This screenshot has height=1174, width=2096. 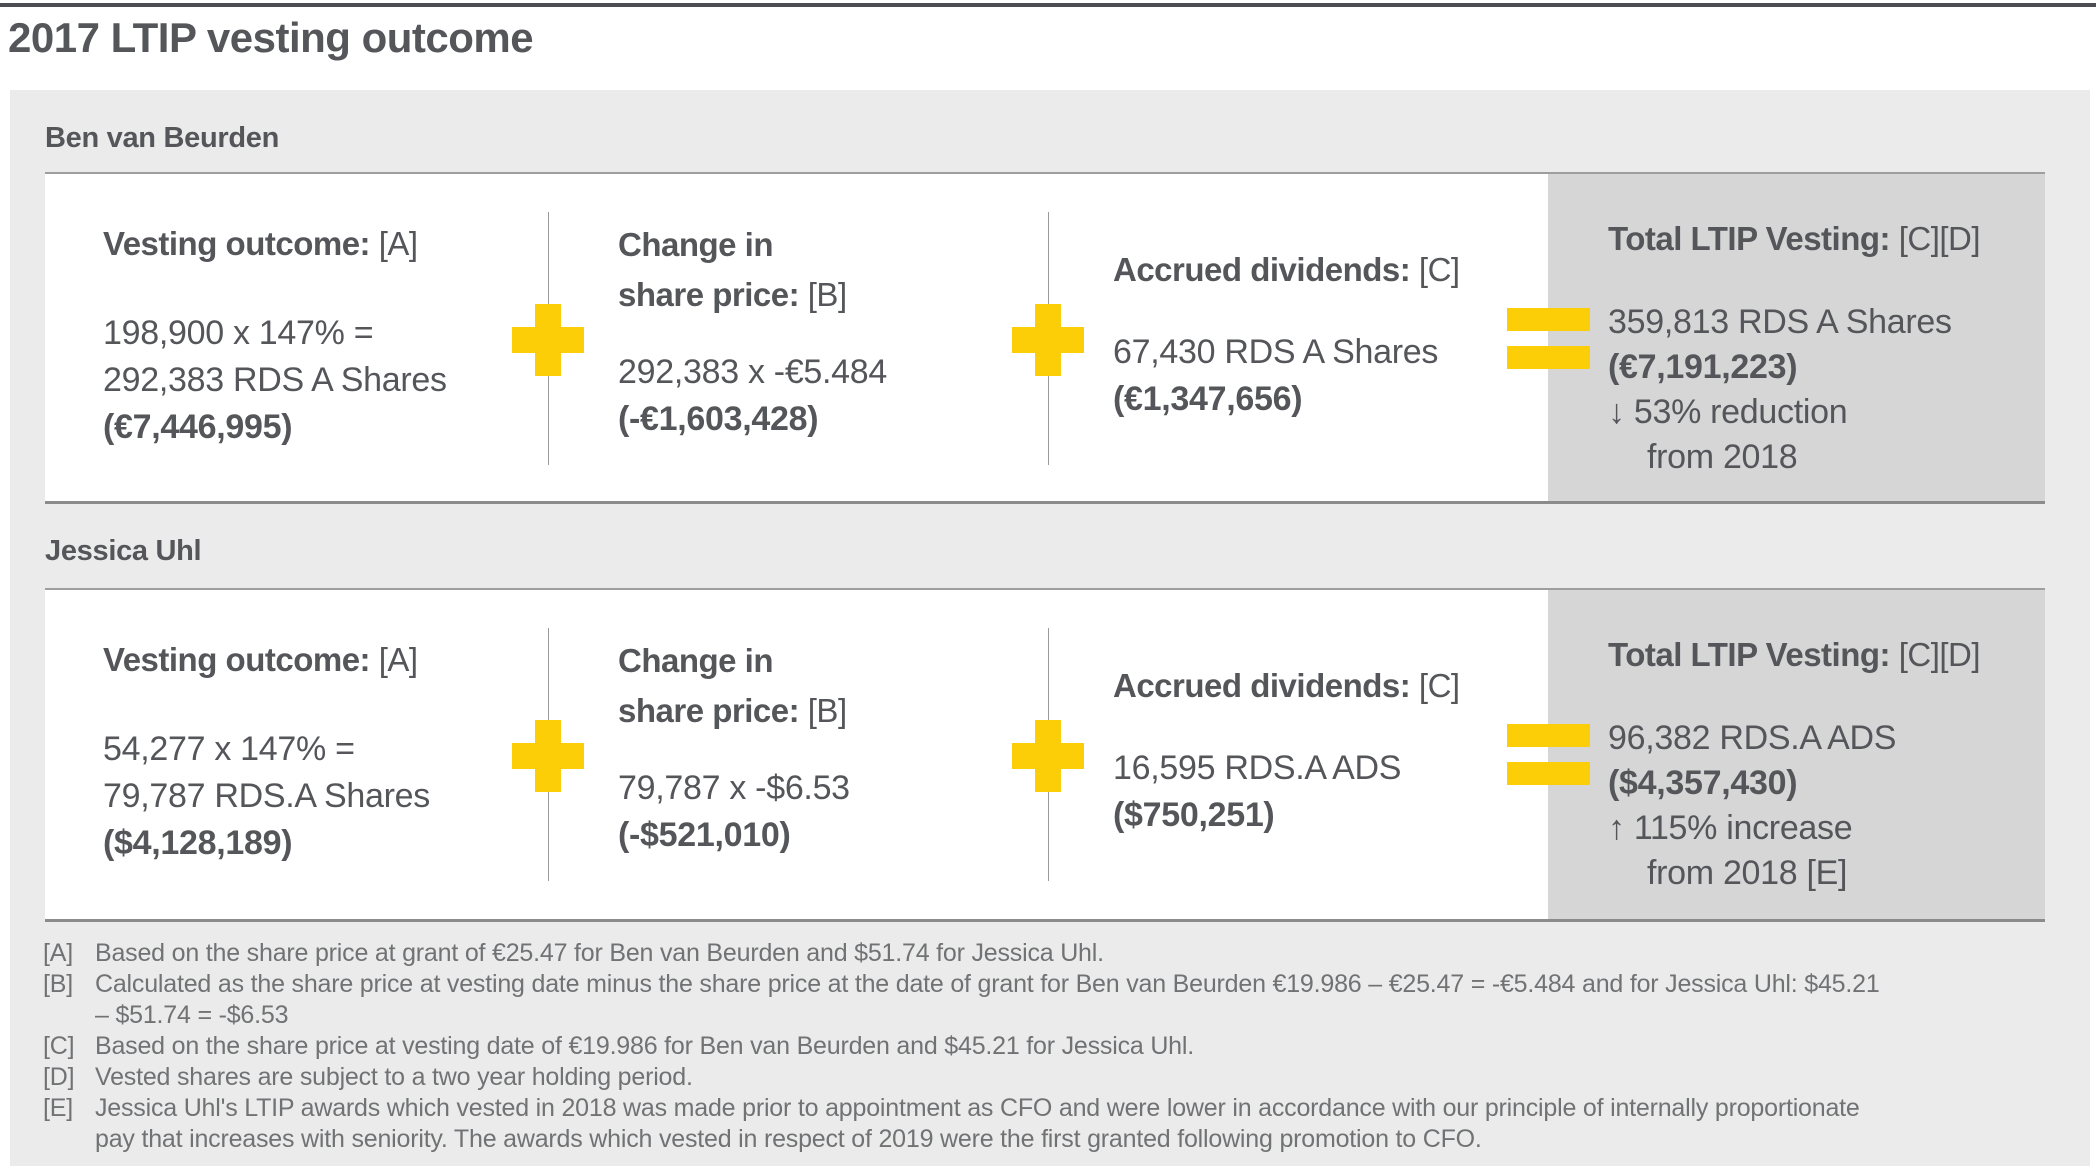 What do you see at coordinates (1703, 367) in the screenshot?
I see `amount-line: (€7,191,223)` at bounding box center [1703, 367].